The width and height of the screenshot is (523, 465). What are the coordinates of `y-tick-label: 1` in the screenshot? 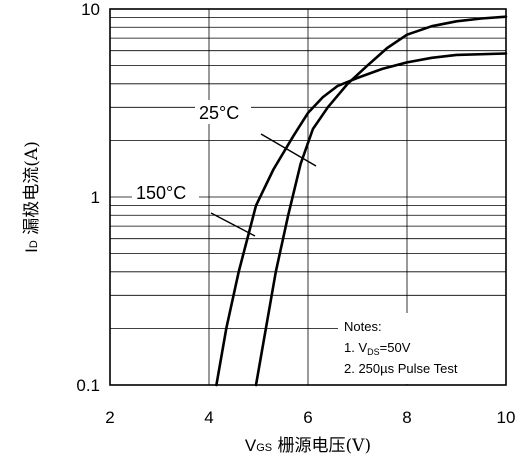 It's located at (95, 197).